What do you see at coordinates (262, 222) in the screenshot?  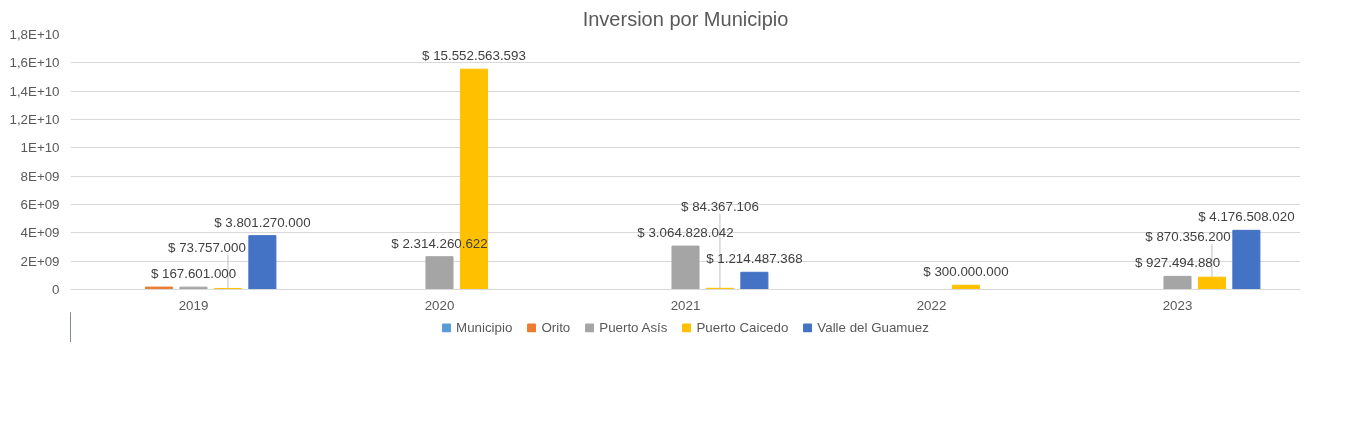 I see `data-label: $ 3.801.270.000` at bounding box center [262, 222].